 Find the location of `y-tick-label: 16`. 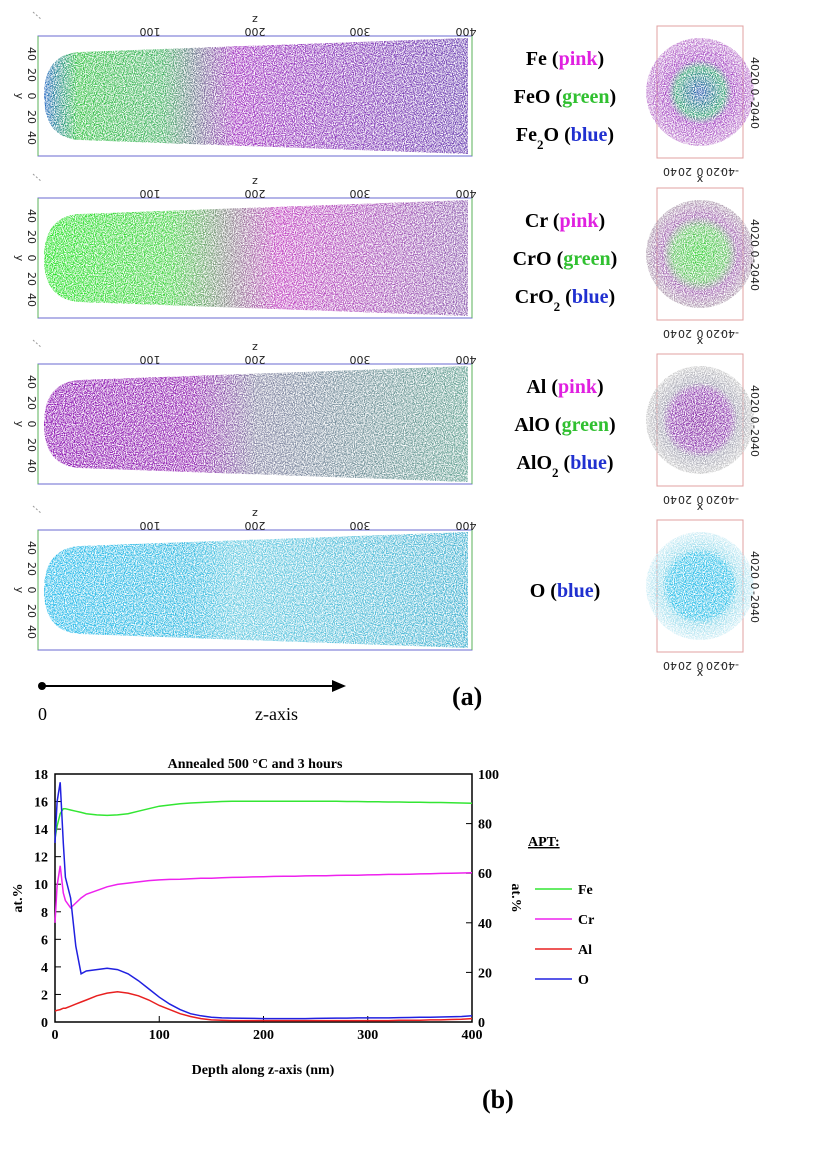

y-tick-label: 16 is located at coordinates (41, 803).